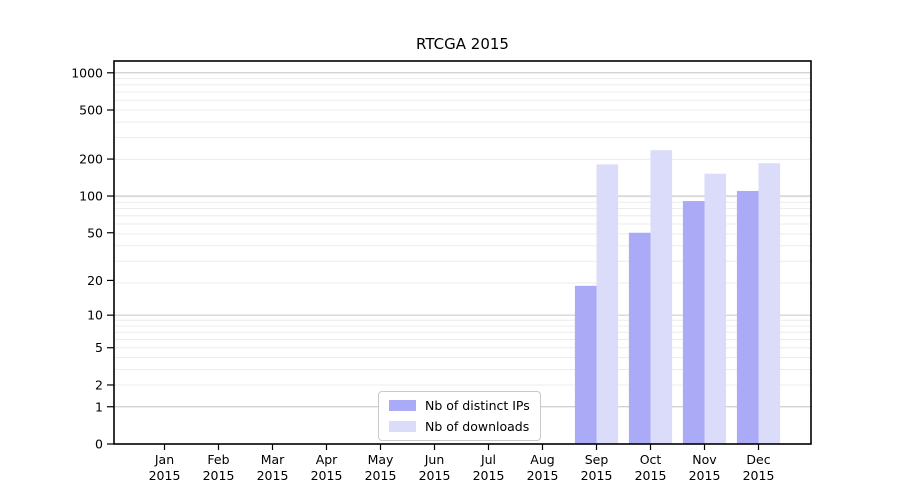  I want to click on x-tick-label-month: Dec, so click(758, 459).